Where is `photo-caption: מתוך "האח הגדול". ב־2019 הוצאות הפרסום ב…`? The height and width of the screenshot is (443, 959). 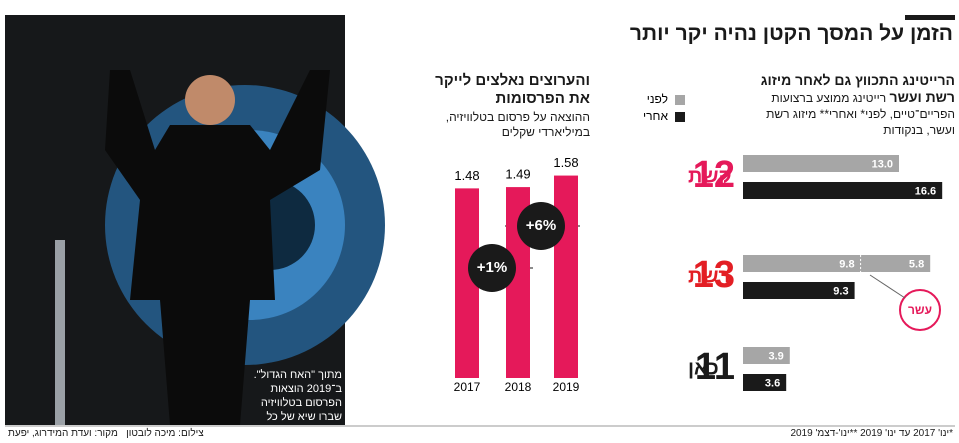 photo-caption: מתוך "האח הגדול". ב־2019 הוצאות הפרסום ב… is located at coordinates (297, 403).